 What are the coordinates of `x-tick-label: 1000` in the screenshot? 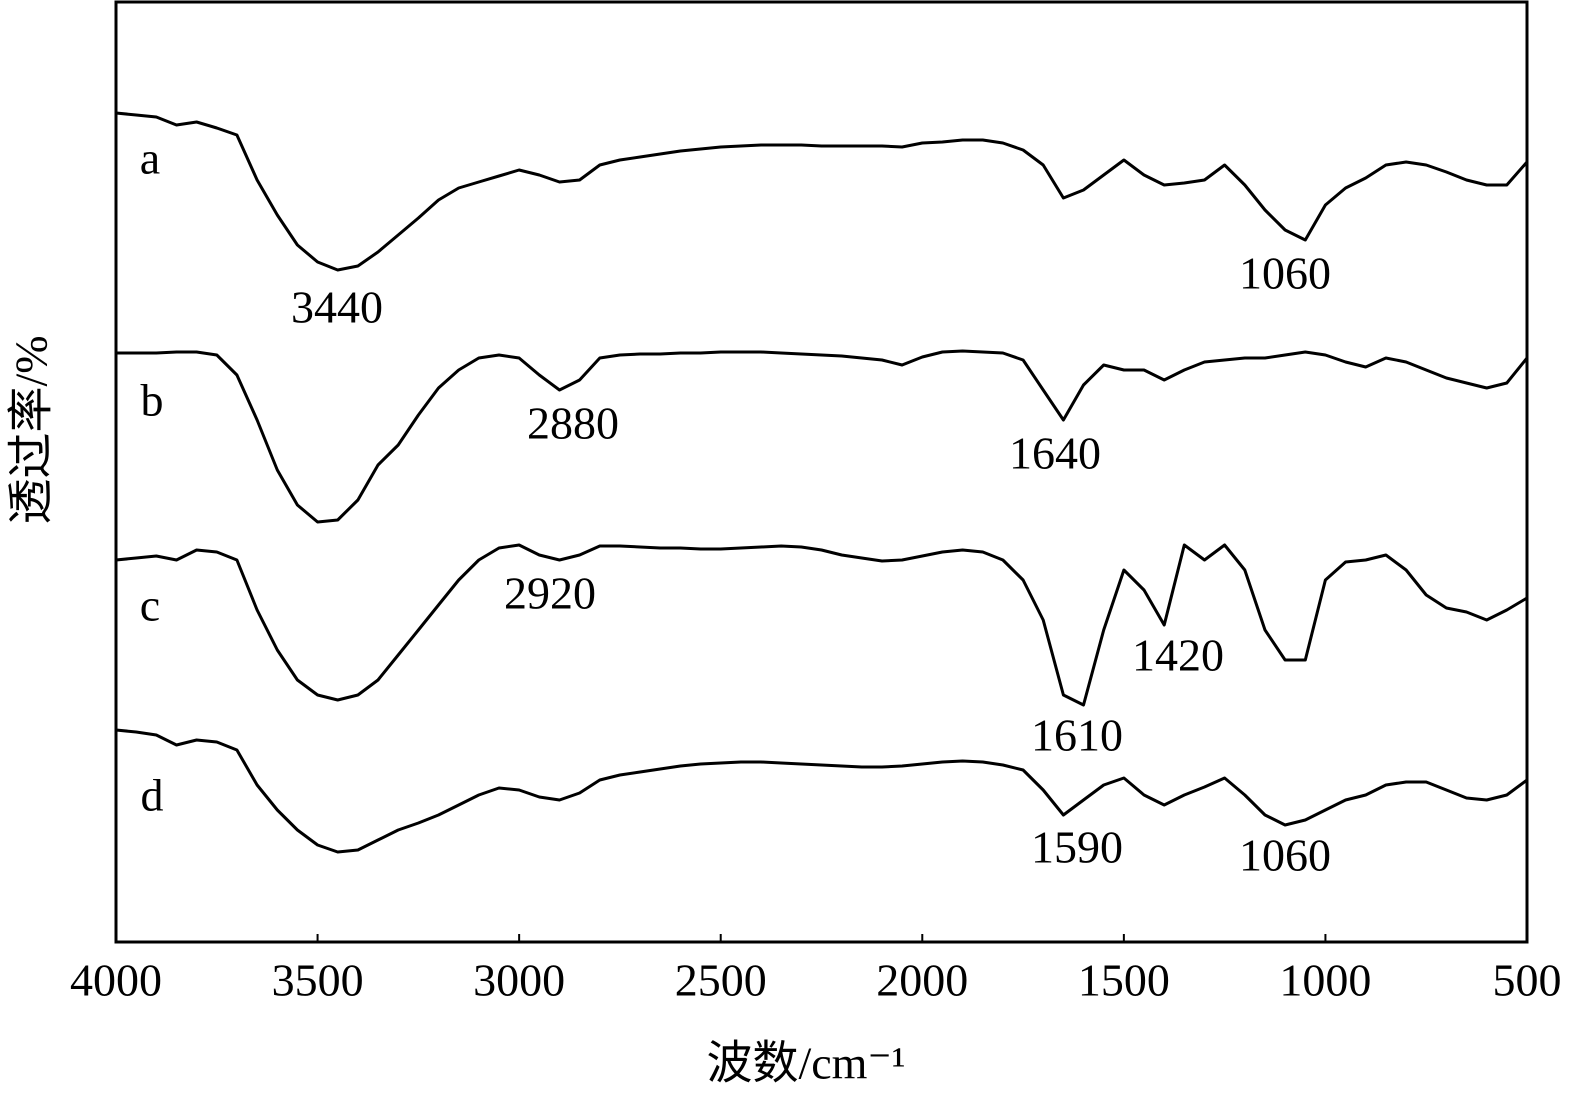 It's located at (1325, 980).